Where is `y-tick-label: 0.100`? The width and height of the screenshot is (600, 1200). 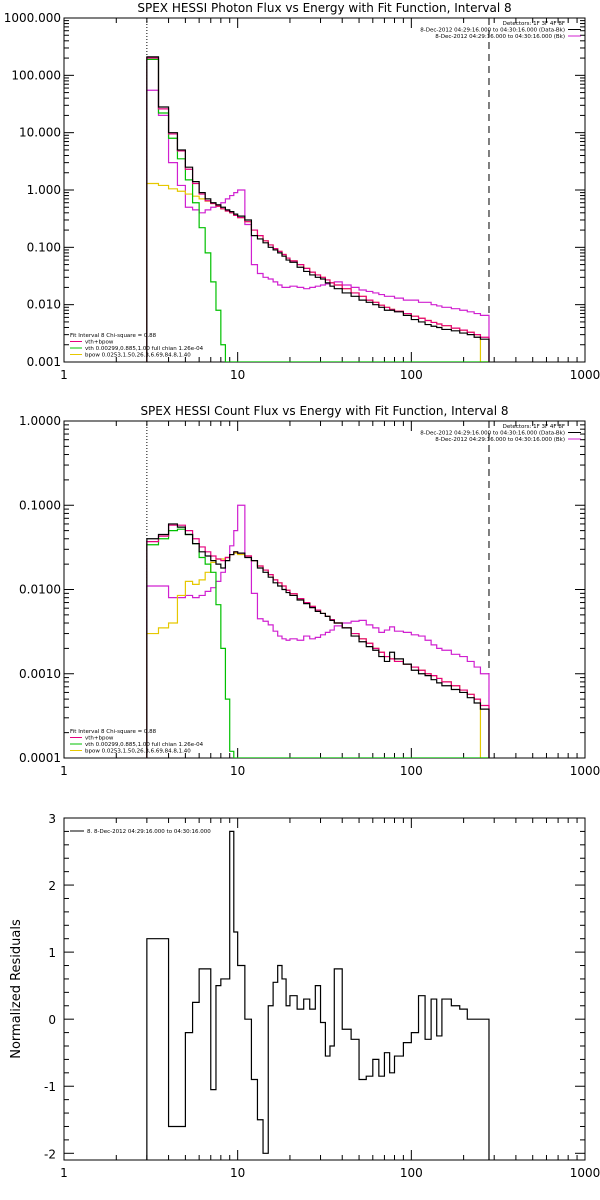
y-tick-label: 0.100 is located at coordinates (44, 247).